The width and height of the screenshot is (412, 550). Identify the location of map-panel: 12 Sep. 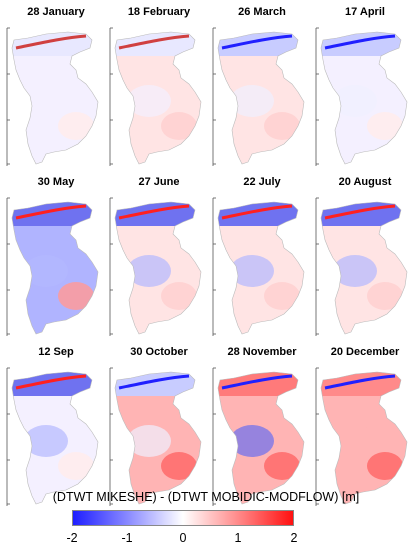
(56, 426).